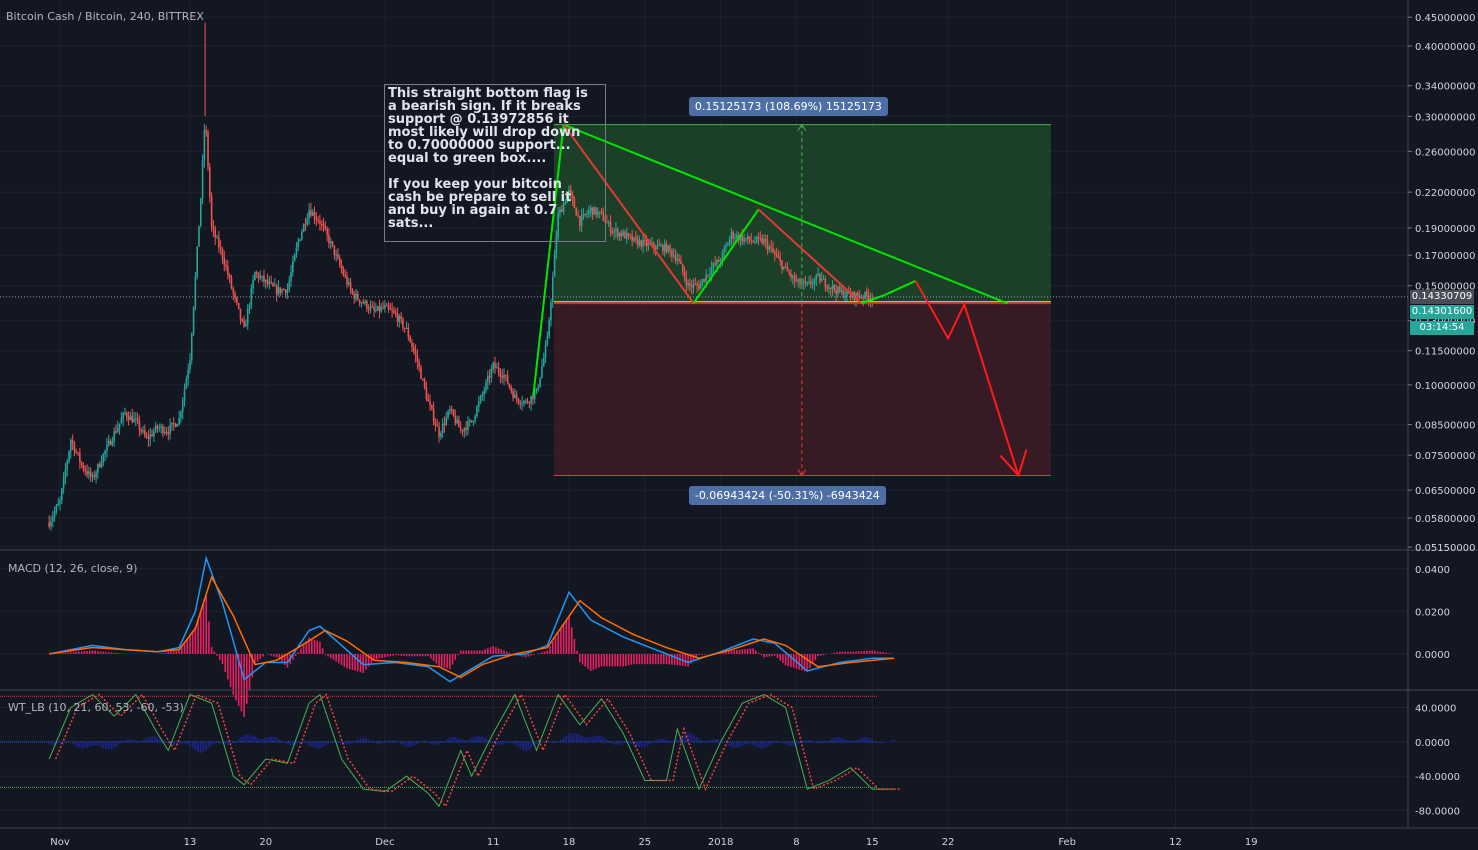 The height and width of the screenshot is (850, 1478). What do you see at coordinates (788, 106) in the screenshot?
I see `measure-up-label: 0.15125173 (108.69%) 15125173` at bounding box center [788, 106].